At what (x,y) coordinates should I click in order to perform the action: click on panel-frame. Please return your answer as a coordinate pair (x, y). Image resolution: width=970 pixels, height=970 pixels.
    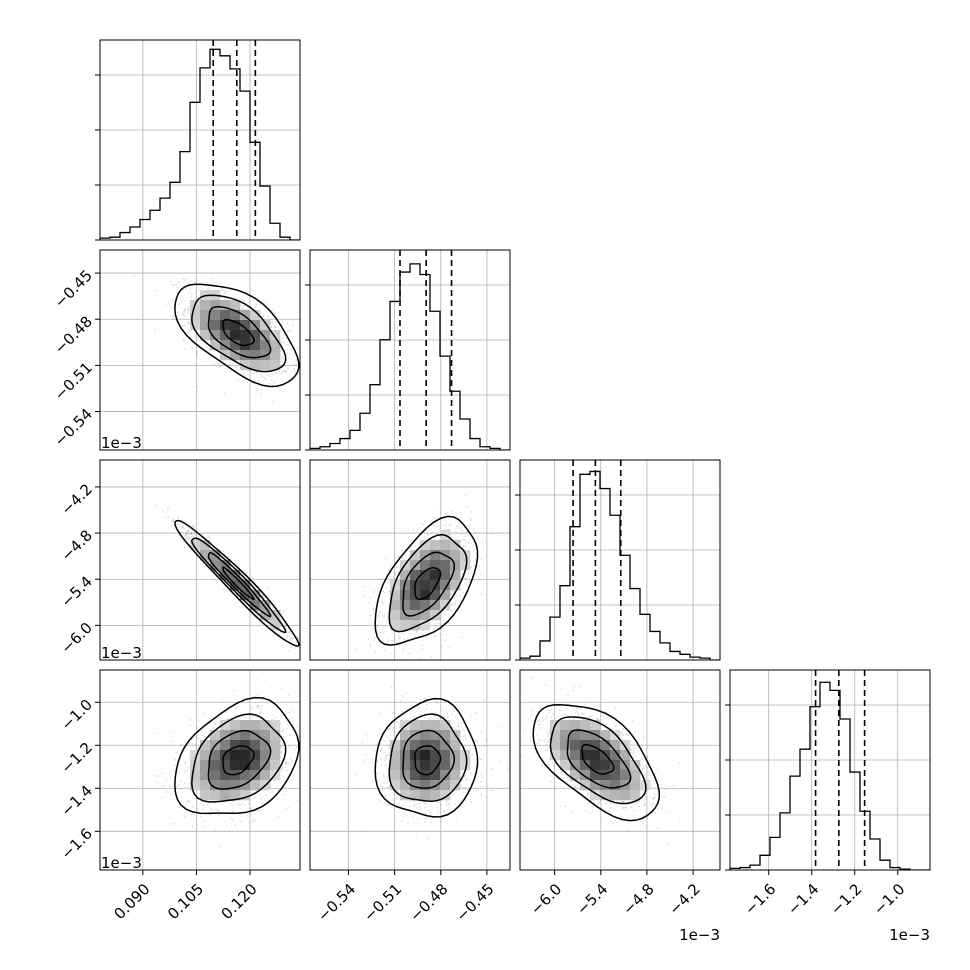
    Looking at the image, I should click on (410, 350).